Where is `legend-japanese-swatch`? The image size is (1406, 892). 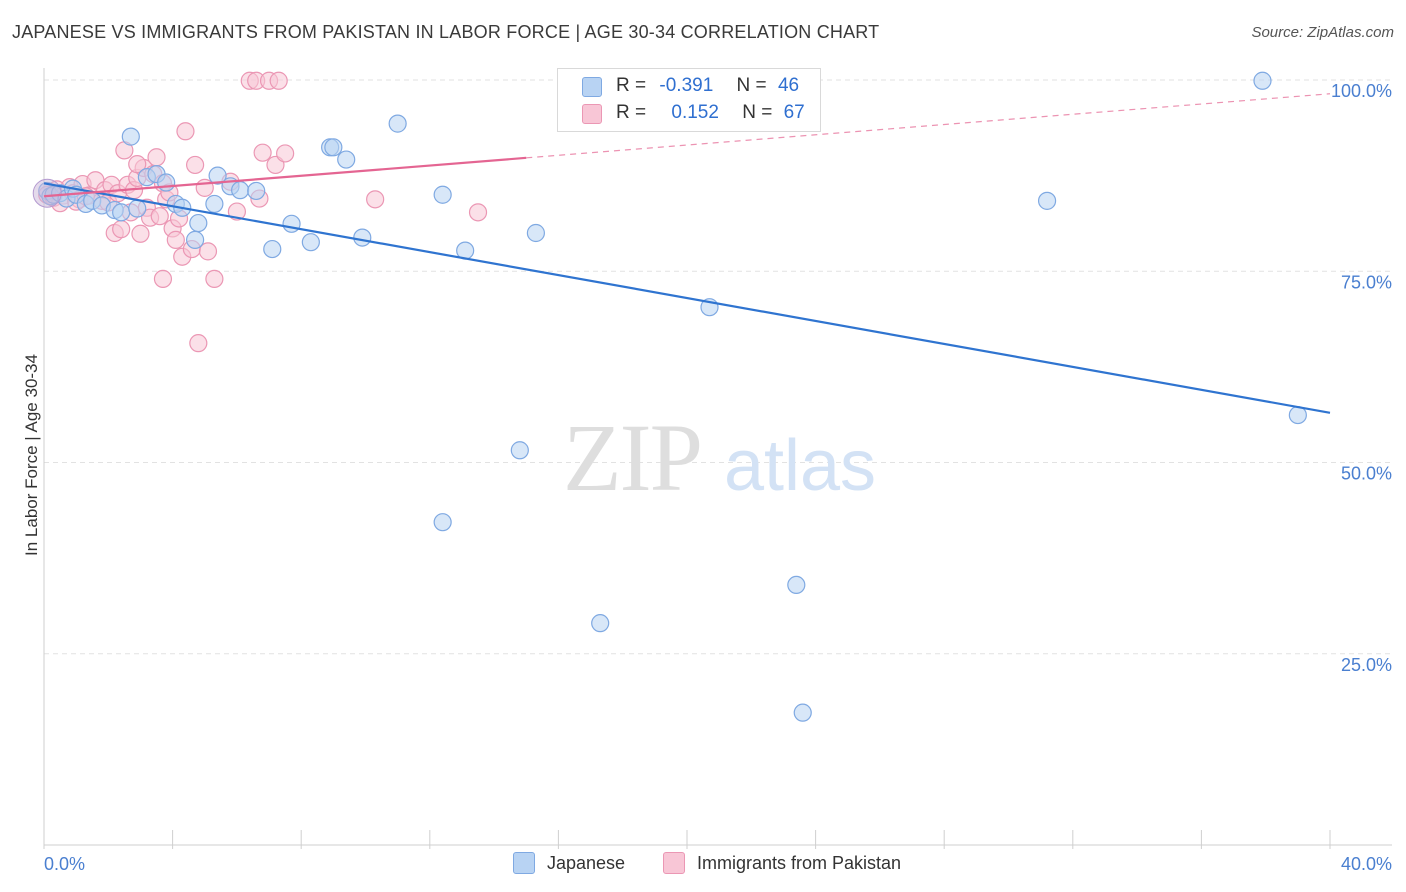 legend-japanese-swatch is located at coordinates (524, 863).